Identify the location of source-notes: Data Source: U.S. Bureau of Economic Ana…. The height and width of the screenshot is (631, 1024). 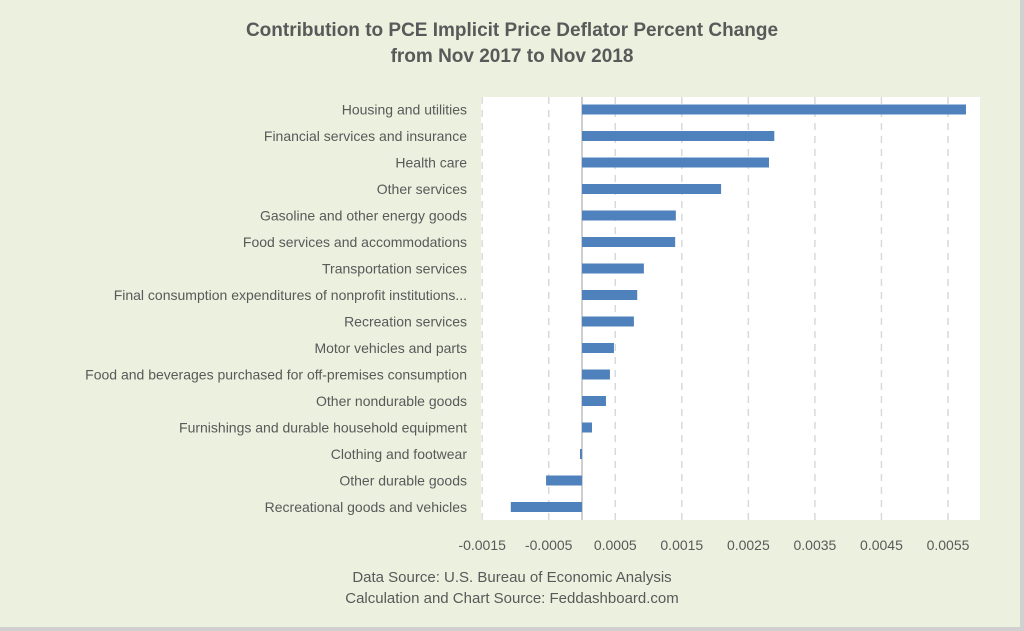
(512, 588).